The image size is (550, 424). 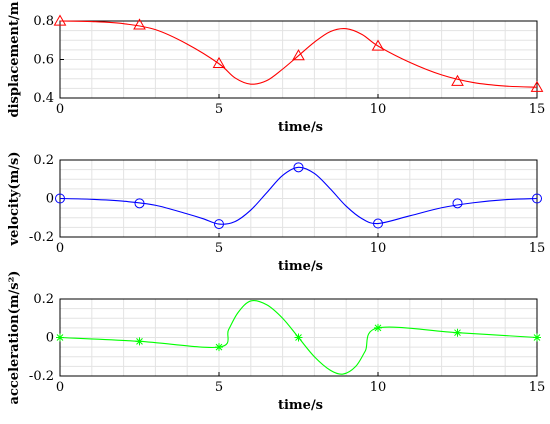 I want to click on displacement-x-tick-label: 10, so click(x=378, y=109).